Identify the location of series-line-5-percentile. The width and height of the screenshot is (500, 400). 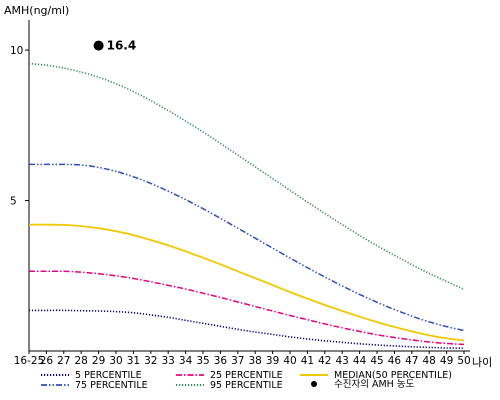
(246, 329).